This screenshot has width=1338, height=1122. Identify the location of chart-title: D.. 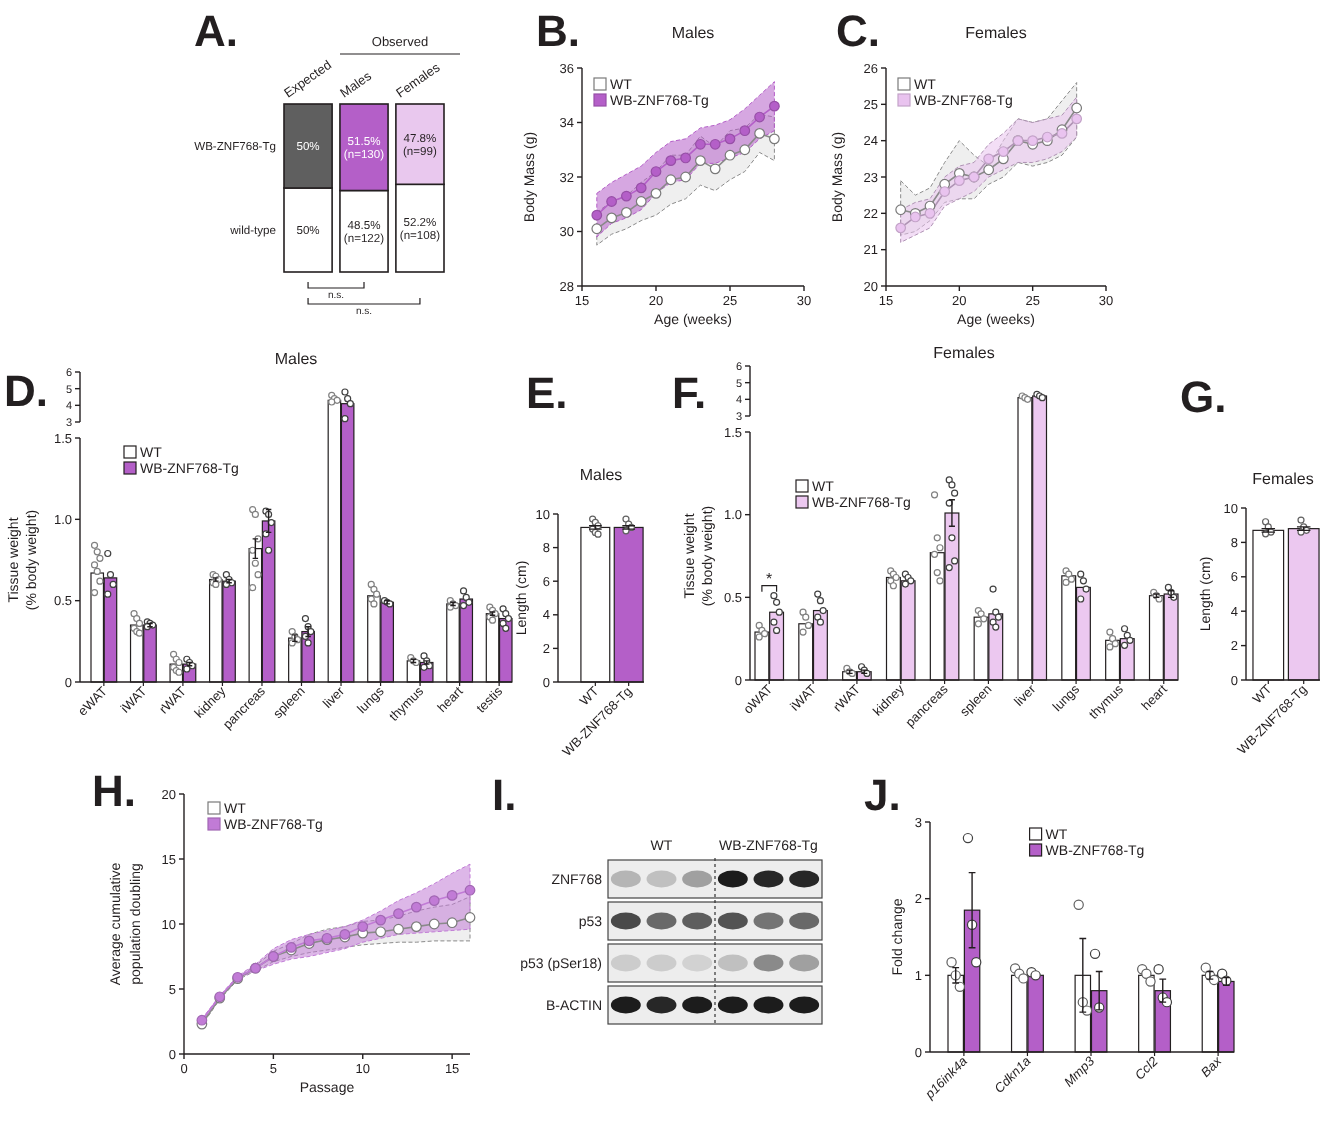
(26, 391).